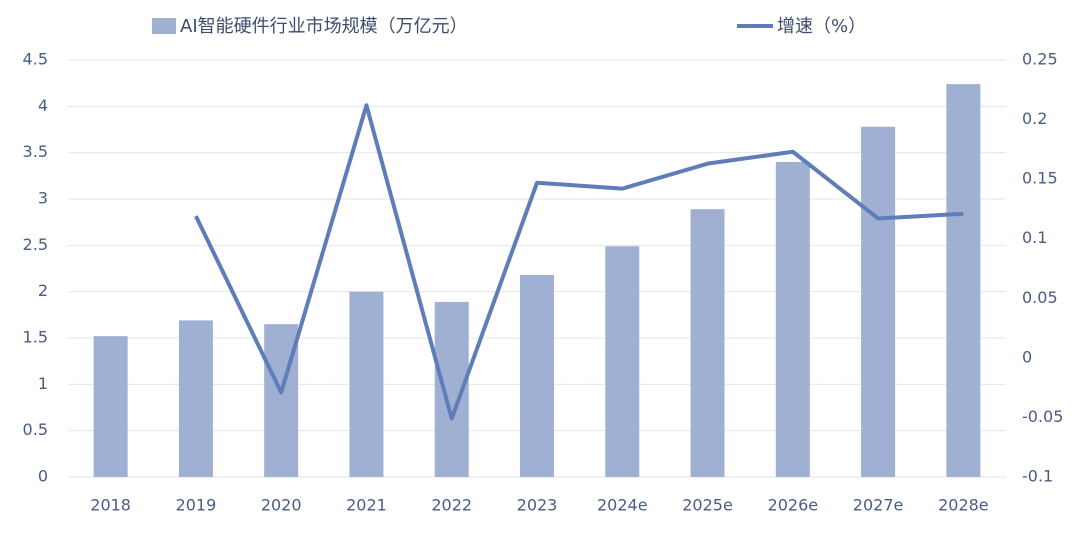  Describe the element at coordinates (707, 505) in the screenshot. I see `x-tick-label: 2025e` at that location.